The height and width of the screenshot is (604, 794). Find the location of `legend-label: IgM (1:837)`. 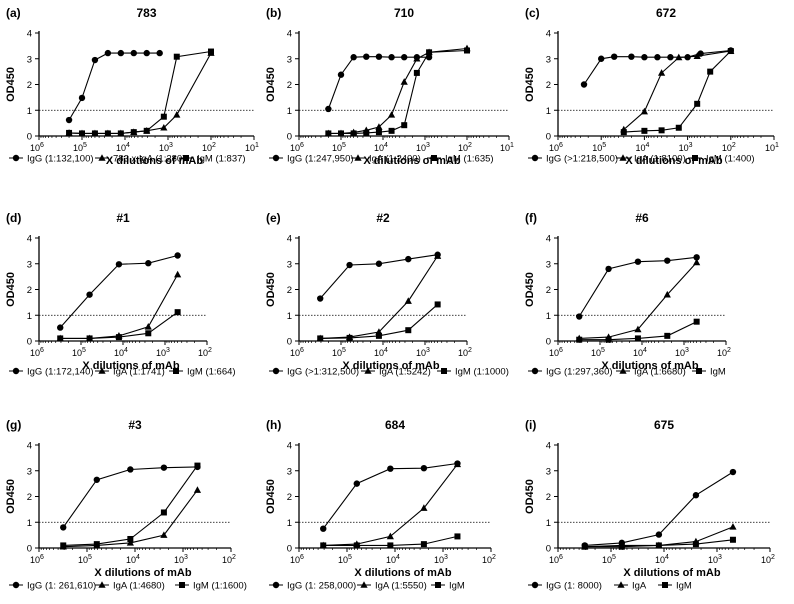

legend-label: IgM (1:837) is located at coordinates (221, 159).